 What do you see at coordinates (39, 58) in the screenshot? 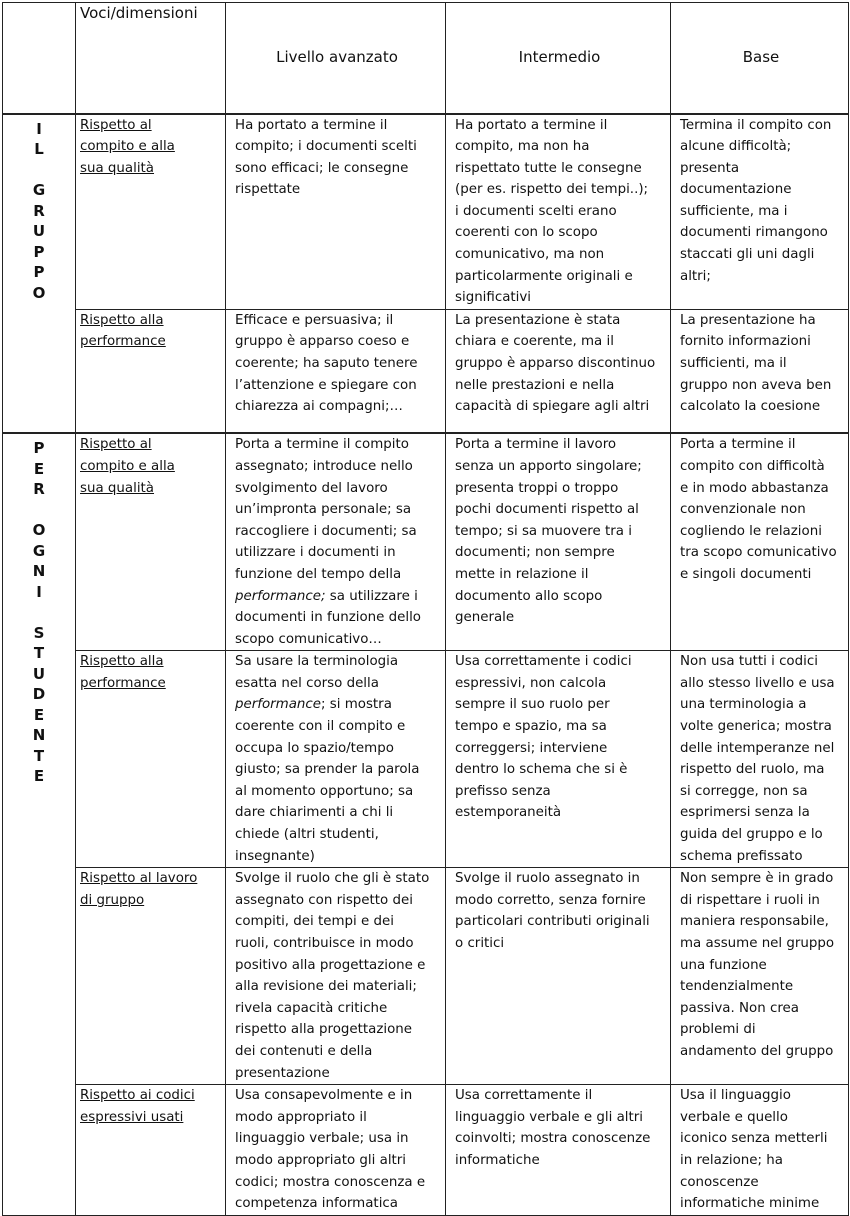
I see `header-corner` at bounding box center [39, 58].